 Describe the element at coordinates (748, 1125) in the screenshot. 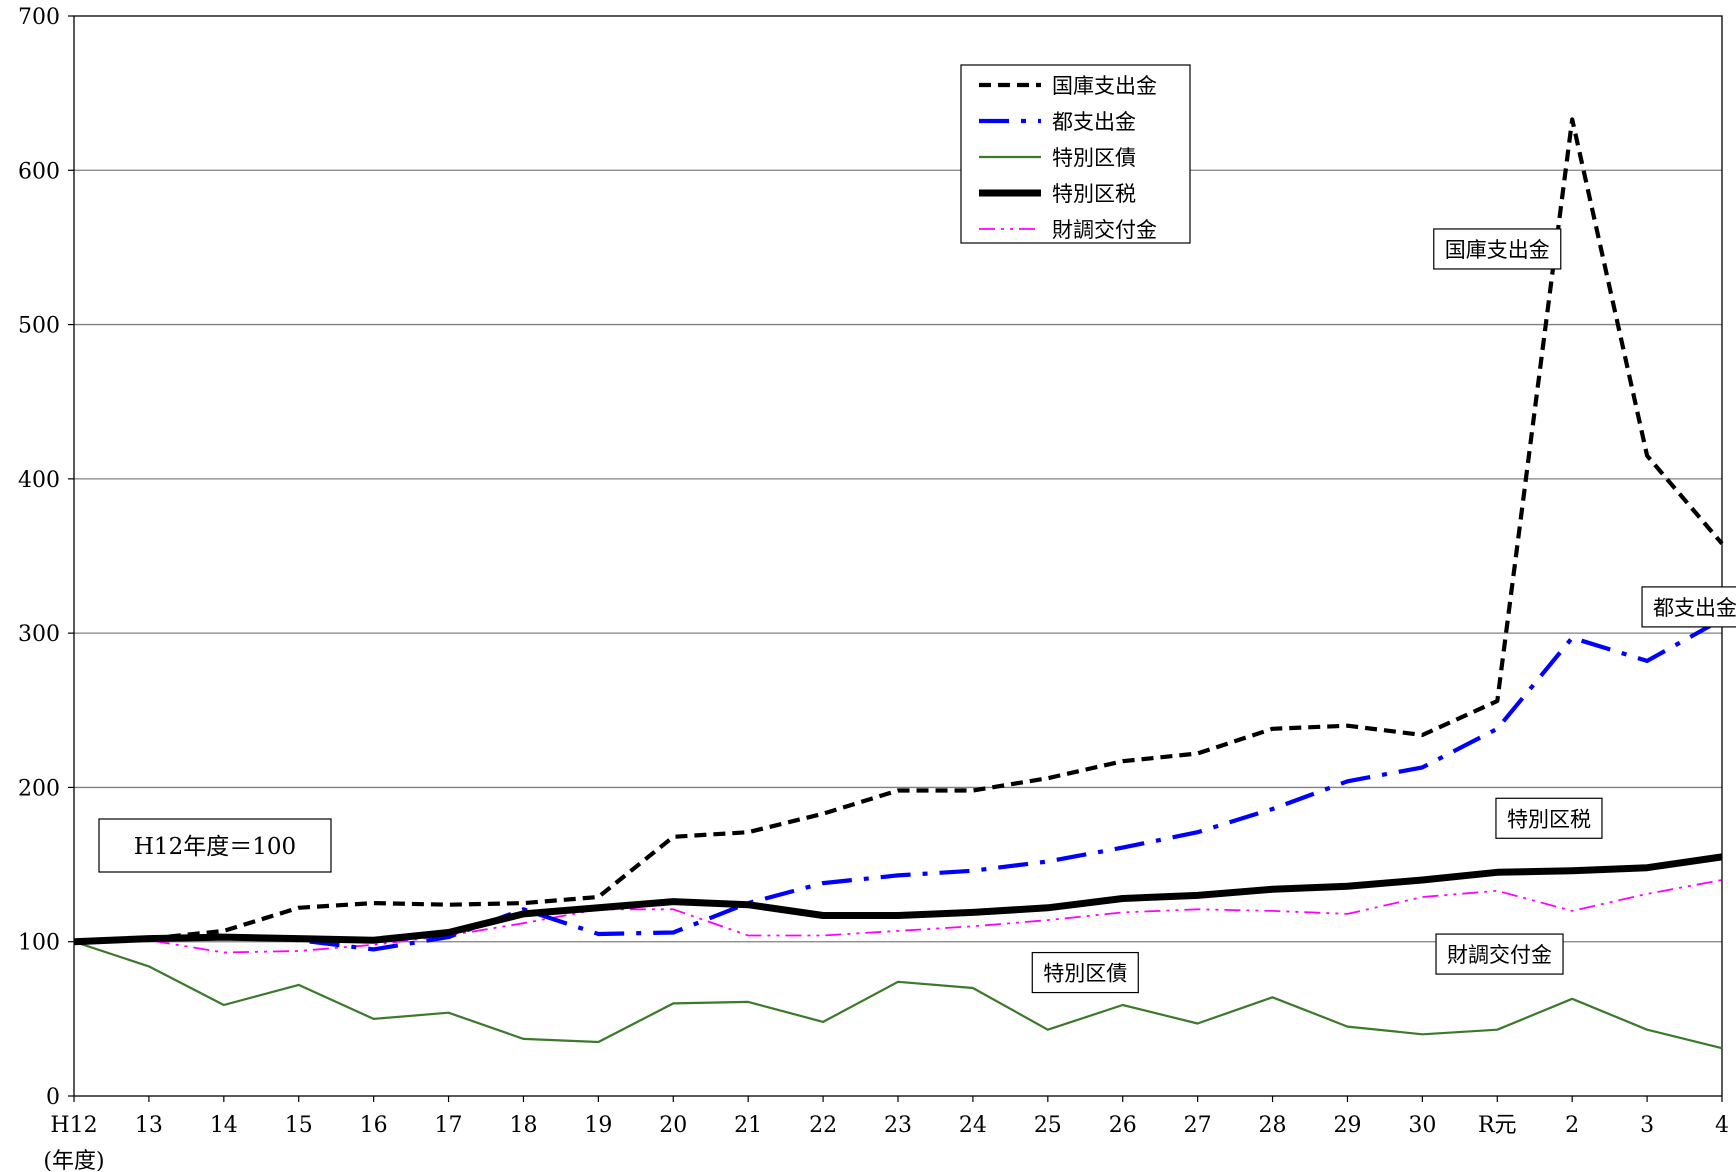

I see `x-tick-label: 21` at that location.